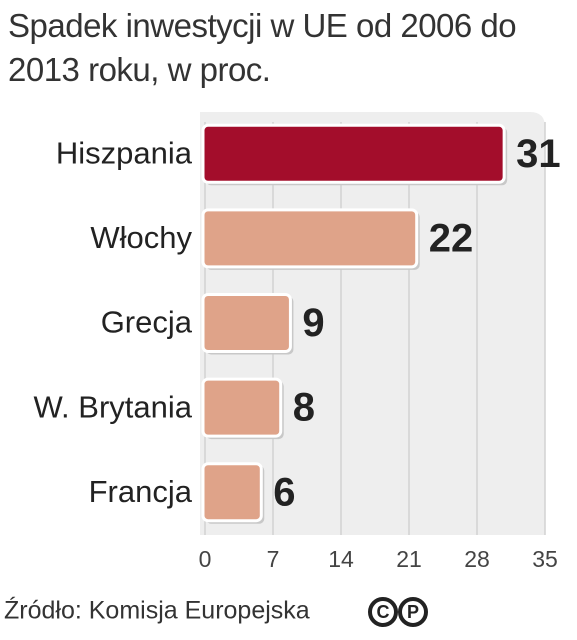  I want to click on y-tick-label: W. Brytania, so click(113, 406).